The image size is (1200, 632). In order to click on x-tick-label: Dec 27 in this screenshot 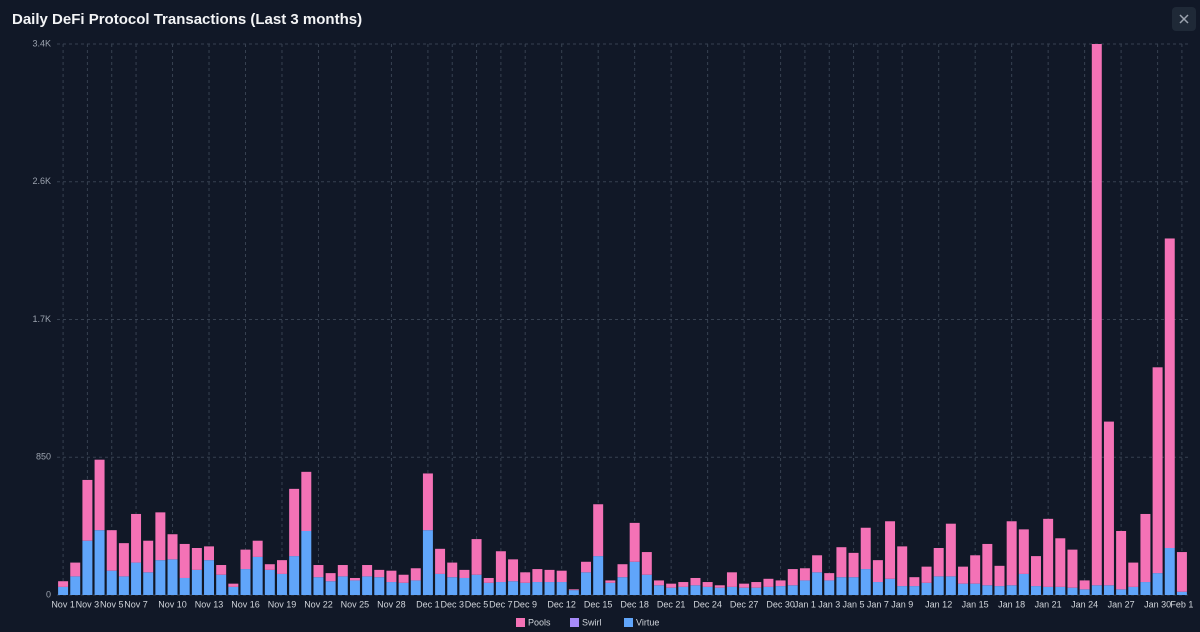, I will do `click(744, 604)`.